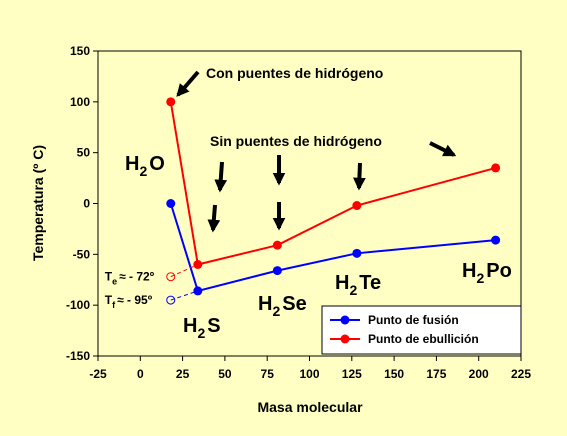 The width and height of the screenshot is (567, 436). What do you see at coordinates (352, 374) in the screenshot?
I see `x-tick-label: 125` at bounding box center [352, 374].